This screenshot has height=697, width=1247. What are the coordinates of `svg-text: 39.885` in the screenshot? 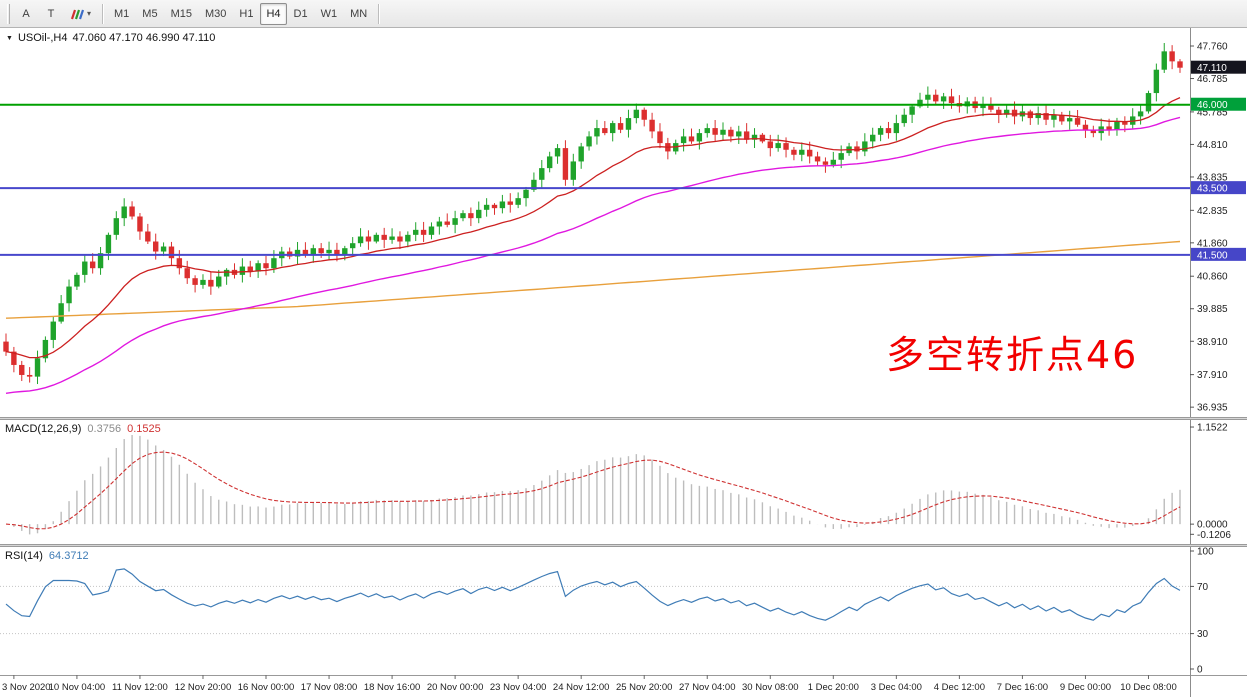 It's located at (1212, 309).